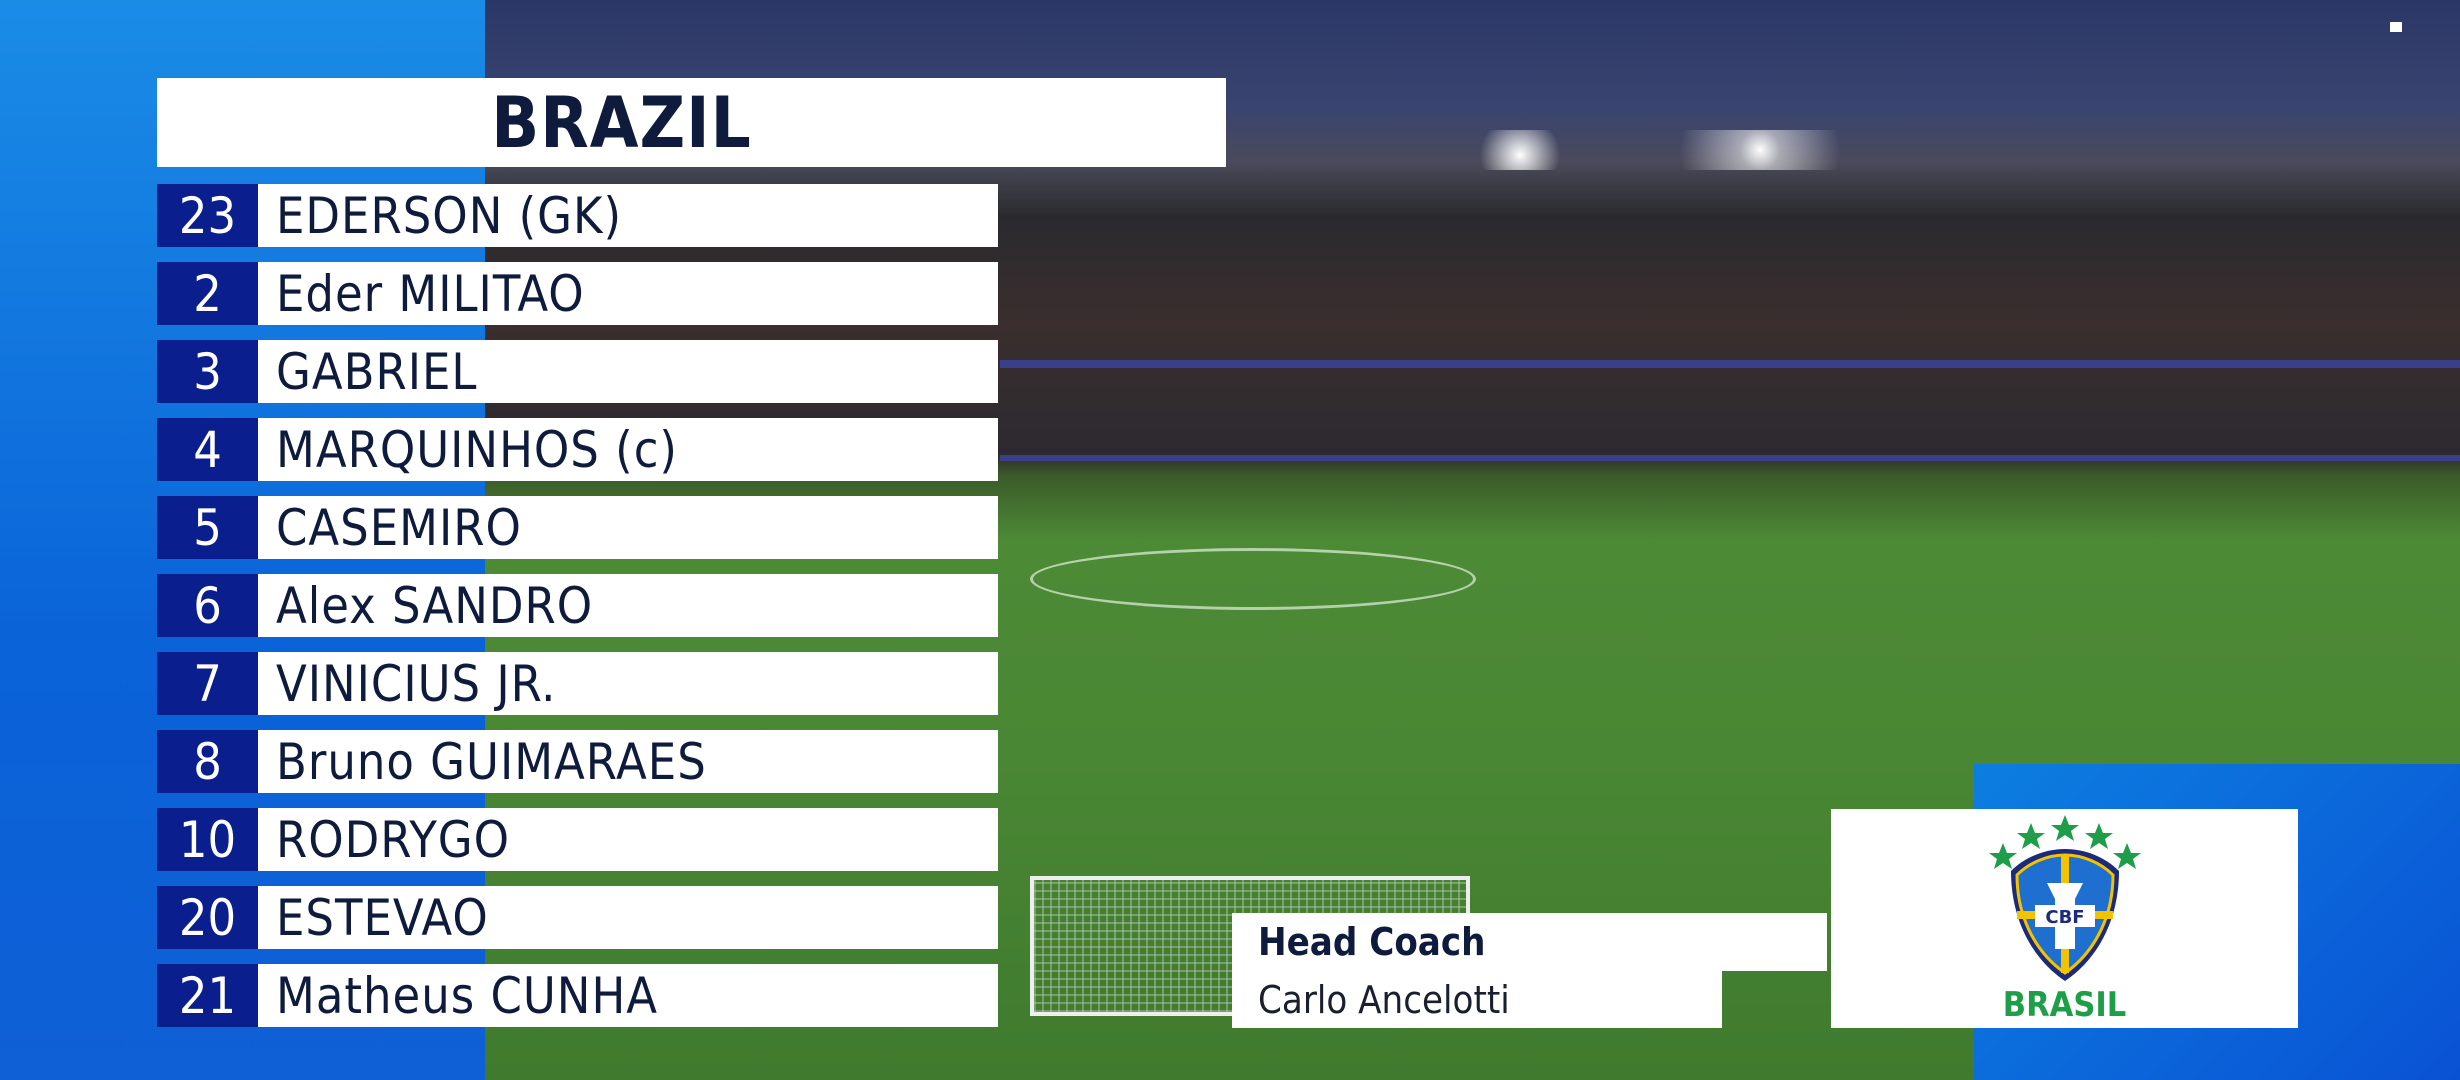 This screenshot has height=1080, width=2460. I want to click on player-name: RODRYGO, so click(628, 839).